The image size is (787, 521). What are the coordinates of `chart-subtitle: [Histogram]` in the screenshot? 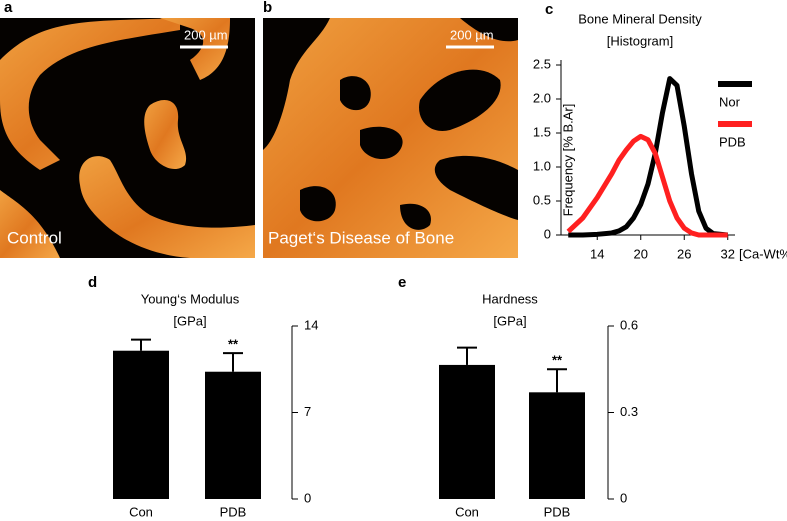 It's located at (640, 40).